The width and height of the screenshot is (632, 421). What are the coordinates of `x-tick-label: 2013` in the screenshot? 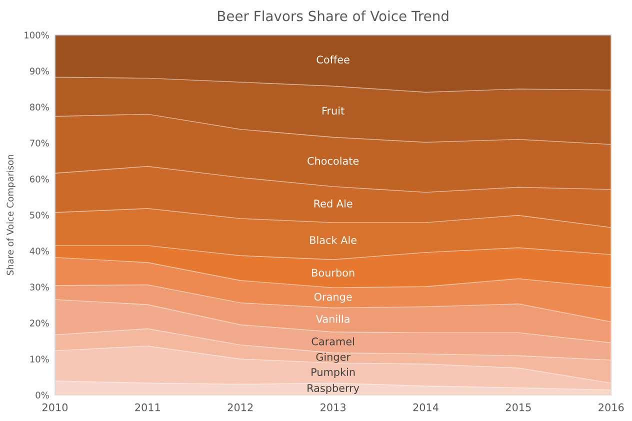 It's located at (333, 407).